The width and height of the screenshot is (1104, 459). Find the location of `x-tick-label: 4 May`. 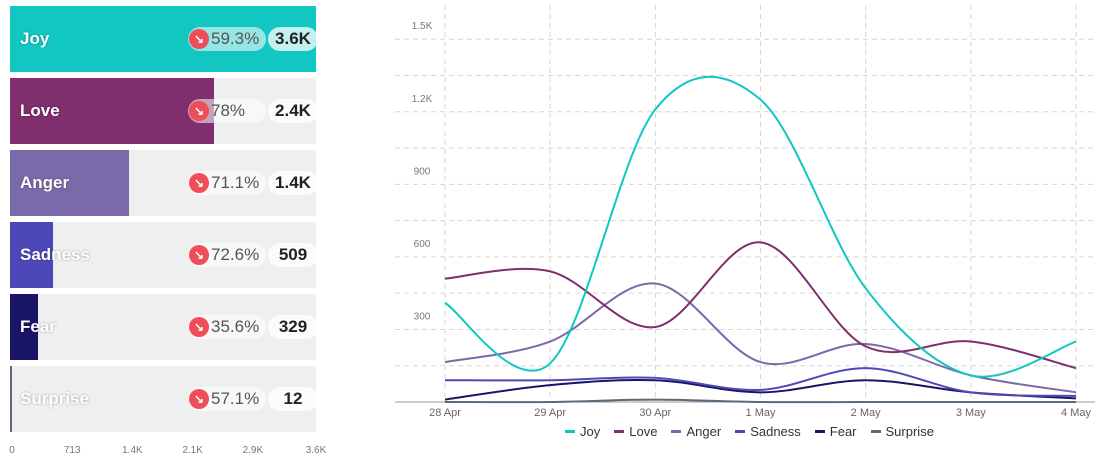

x-tick-label: 4 May is located at coordinates (1076, 413).